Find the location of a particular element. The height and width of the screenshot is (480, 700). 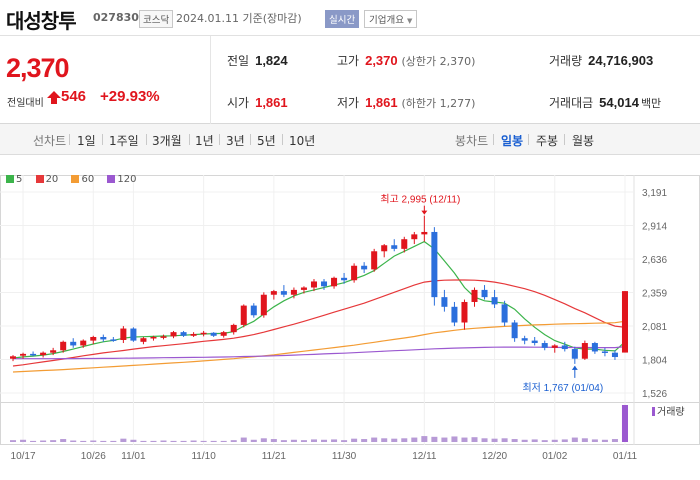

ma120-line is located at coordinates (319, 353).